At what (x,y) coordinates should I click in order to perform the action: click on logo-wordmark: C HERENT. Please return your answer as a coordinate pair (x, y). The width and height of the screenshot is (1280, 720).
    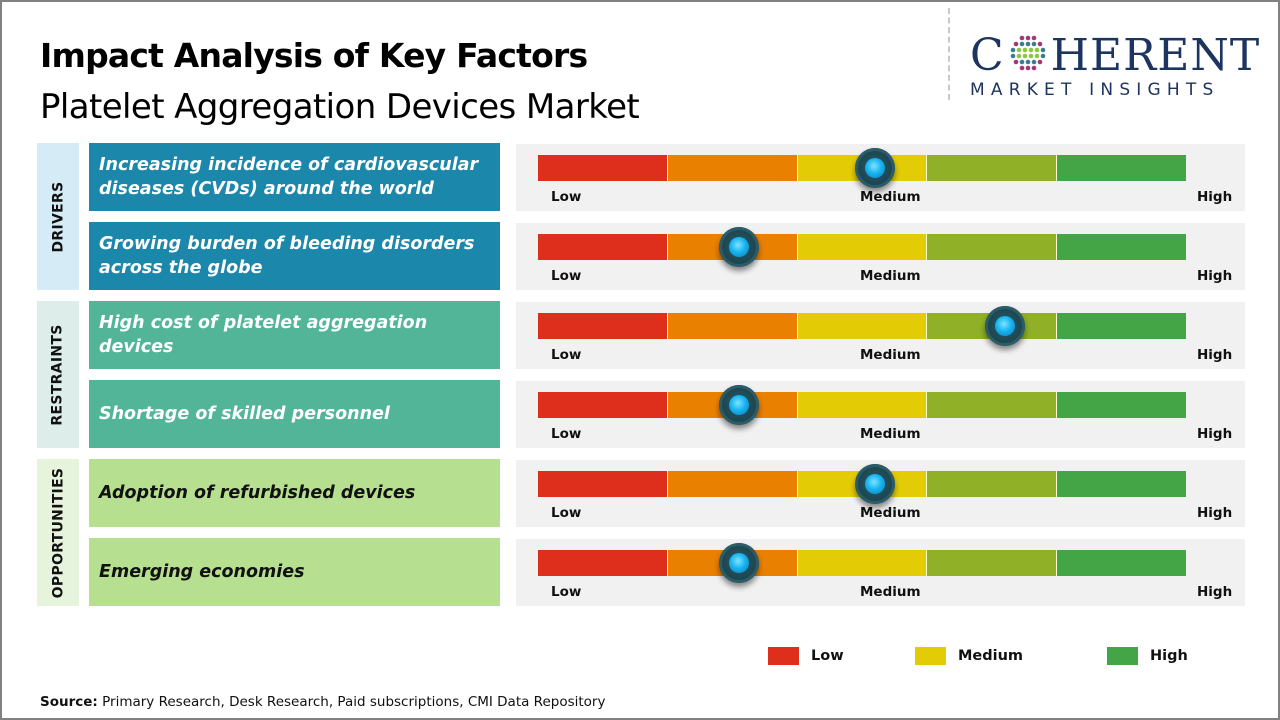
    Looking at the image, I should click on (1115, 56).